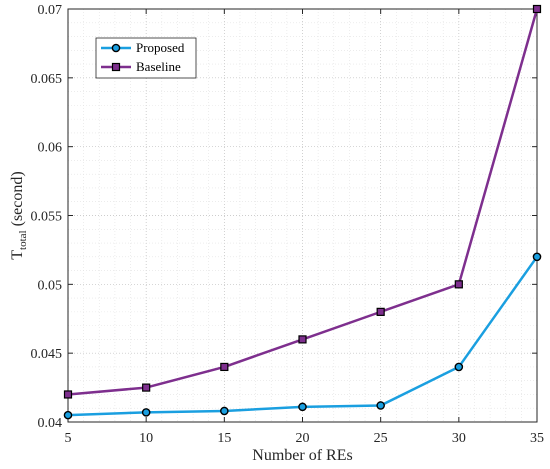 The width and height of the screenshot is (550, 469). I want to click on y-axis-title-main: T, so click(17, 255).